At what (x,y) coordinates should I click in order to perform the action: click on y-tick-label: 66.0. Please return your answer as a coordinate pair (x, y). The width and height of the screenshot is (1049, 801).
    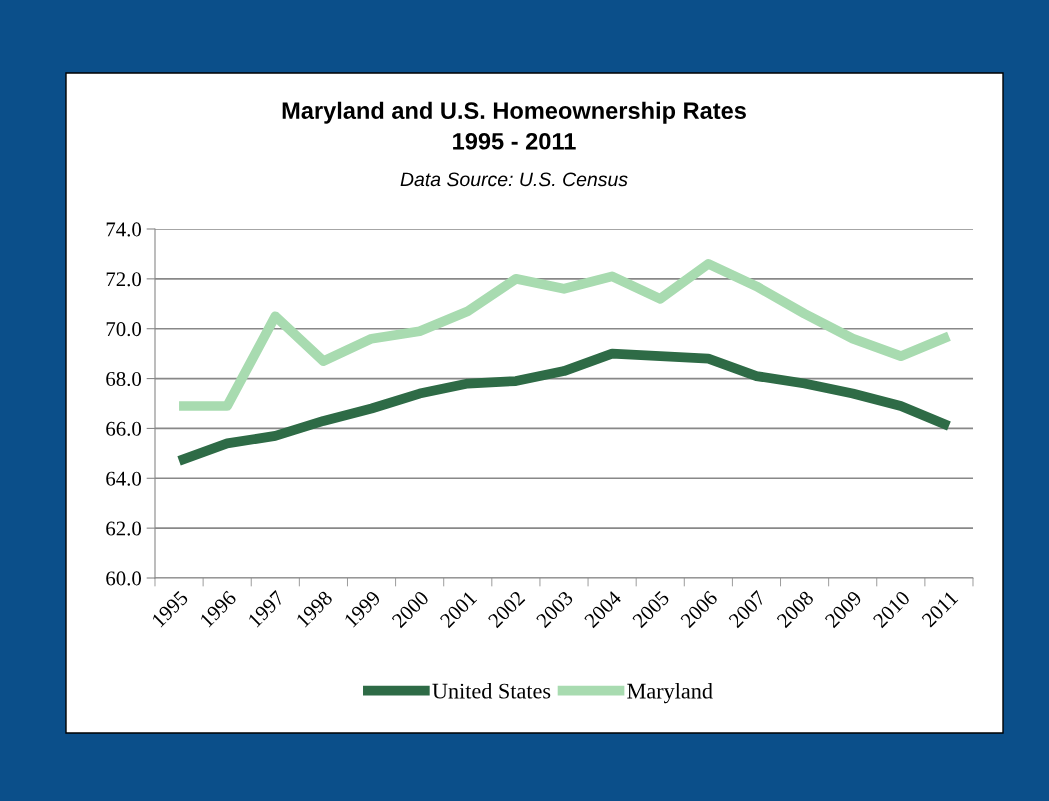
    Looking at the image, I should click on (124, 428).